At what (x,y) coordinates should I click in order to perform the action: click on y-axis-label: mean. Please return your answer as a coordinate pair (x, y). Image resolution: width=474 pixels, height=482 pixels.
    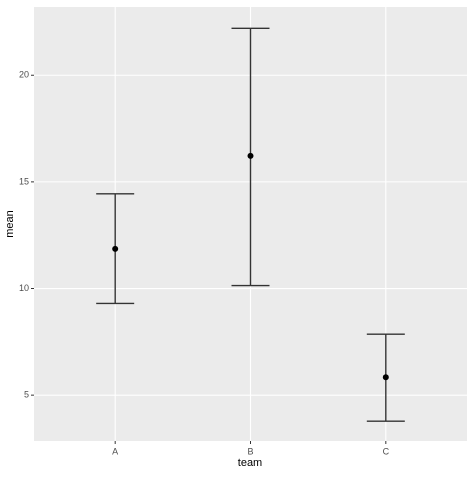
    Looking at the image, I should click on (10, 224).